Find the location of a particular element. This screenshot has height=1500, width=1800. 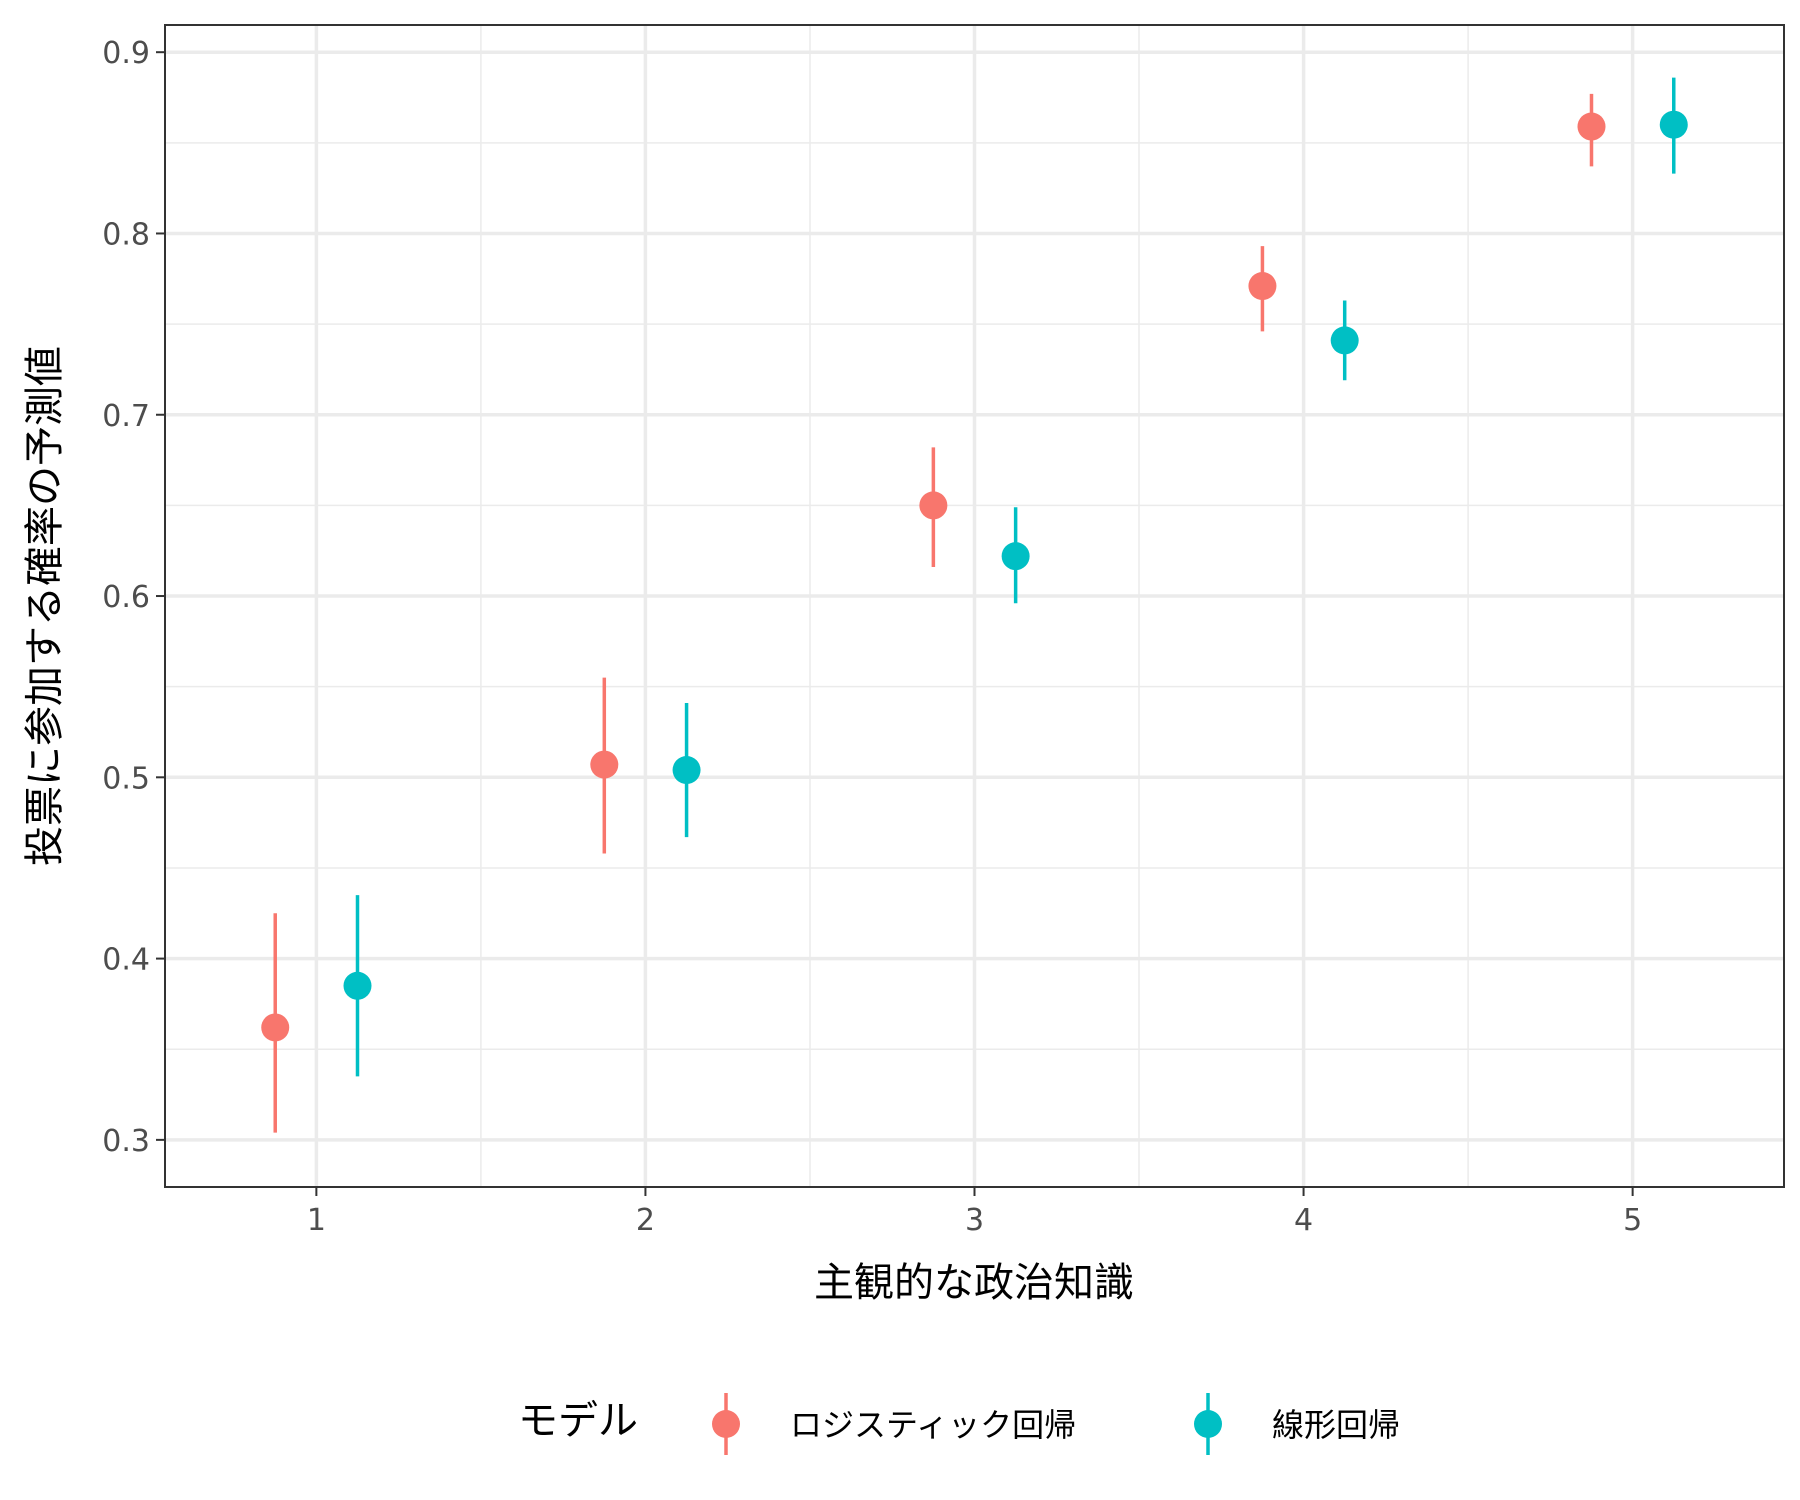

y-tick-label: 0.7 is located at coordinates (126, 416).